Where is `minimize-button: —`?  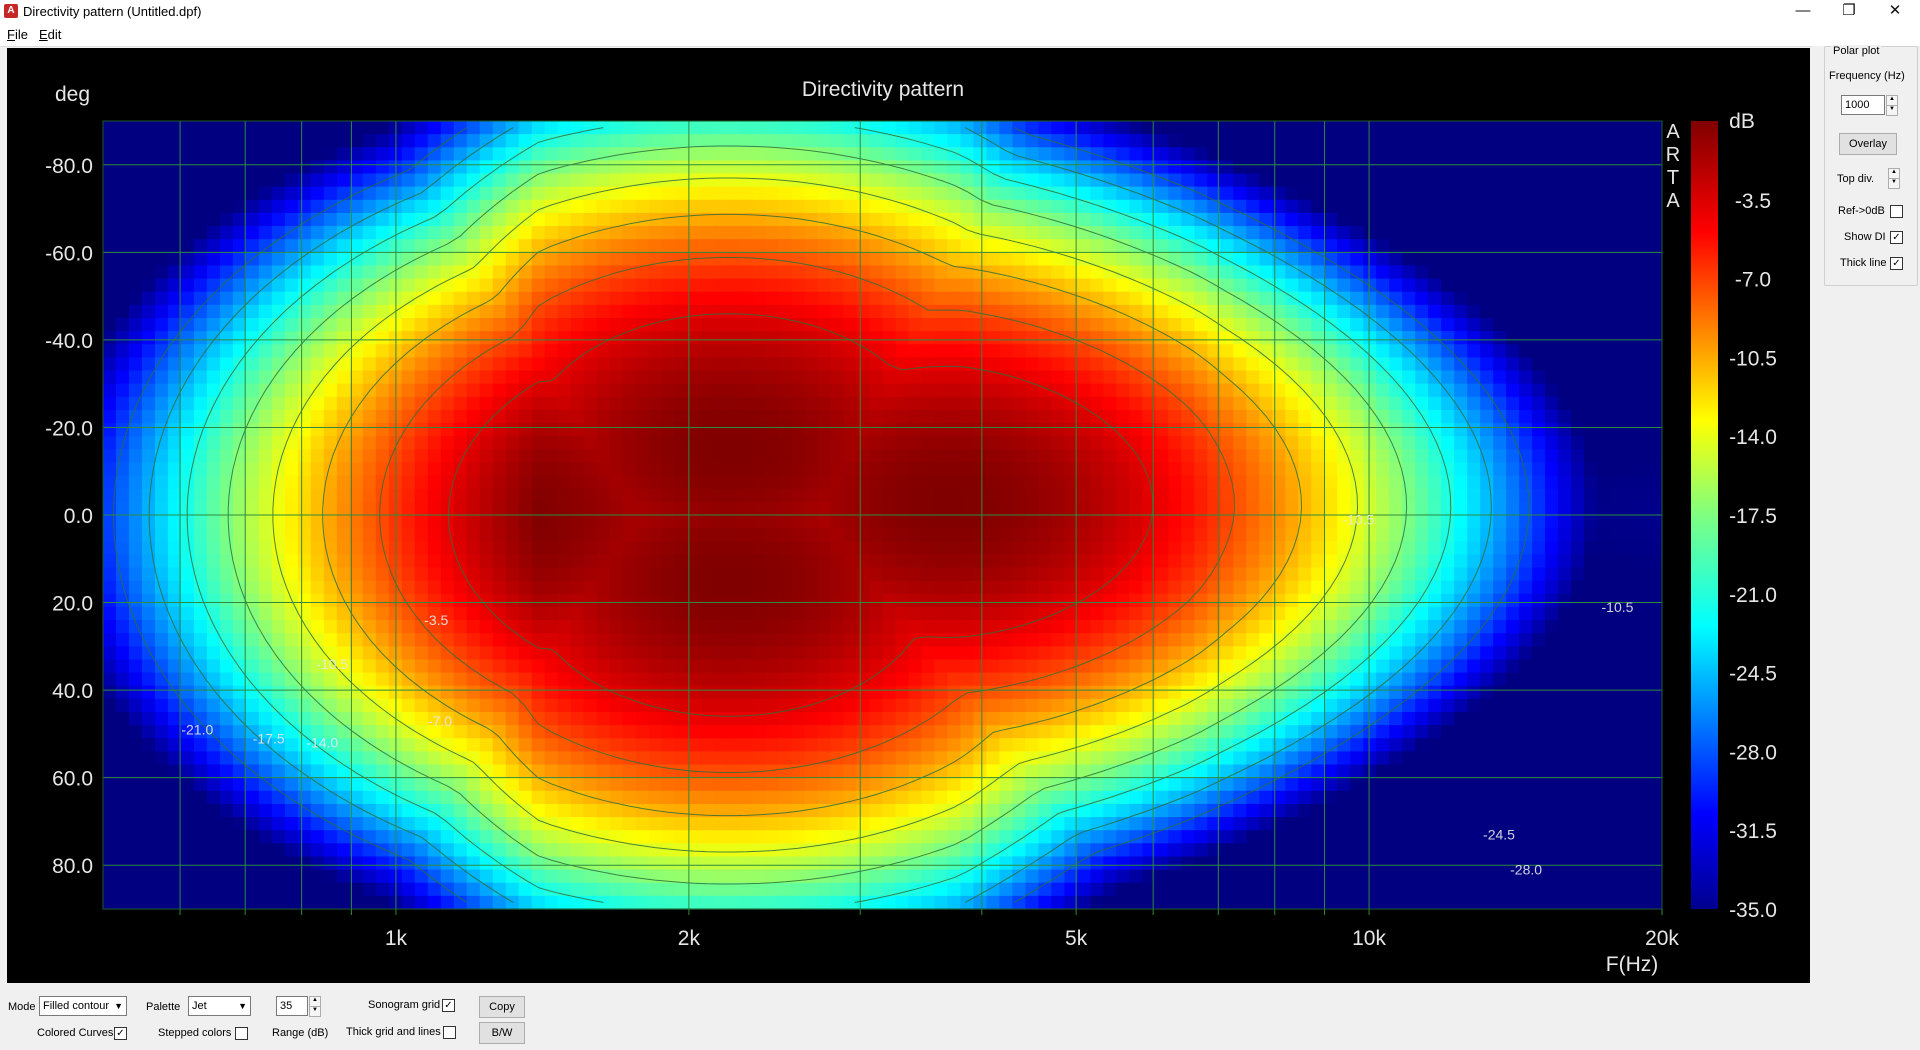 minimize-button: — is located at coordinates (1803, 10).